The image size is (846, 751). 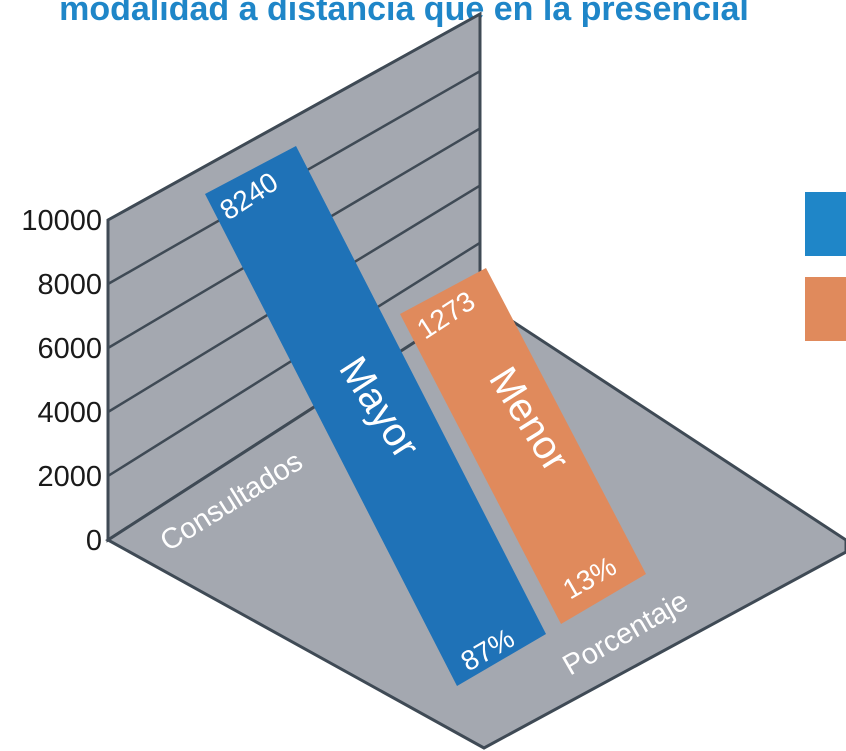 I want to click on y-axis-ticks: 0 2000 4000 6000 8000 10000, so click(x=61, y=381).